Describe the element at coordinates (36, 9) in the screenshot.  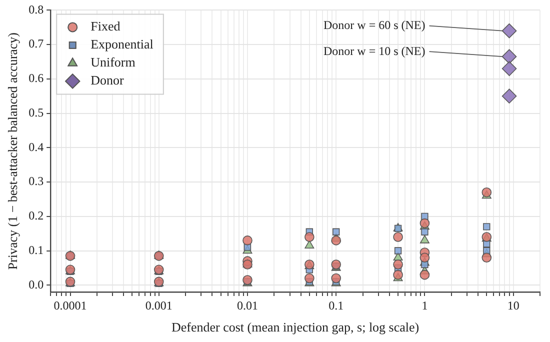
I see `y-tick-label: 0.8` at that location.